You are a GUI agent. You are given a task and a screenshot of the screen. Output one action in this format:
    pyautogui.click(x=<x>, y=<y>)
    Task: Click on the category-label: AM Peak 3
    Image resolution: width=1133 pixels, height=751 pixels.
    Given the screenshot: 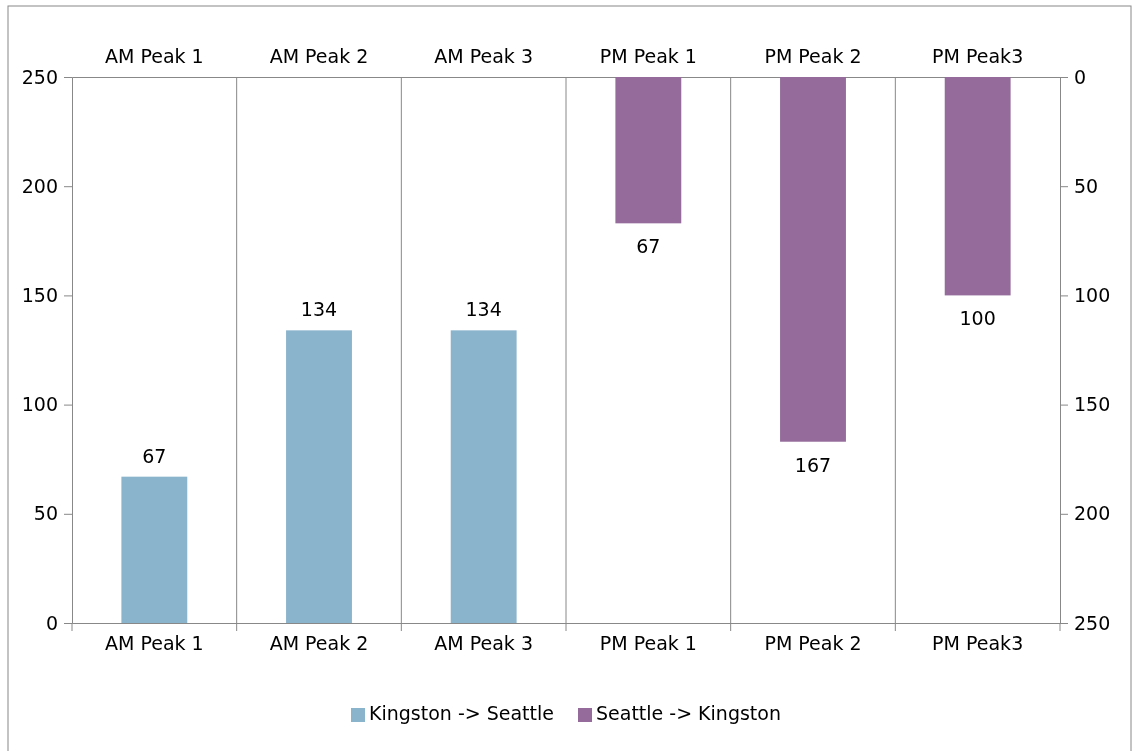 What is the action you would take?
    pyautogui.click(x=484, y=56)
    